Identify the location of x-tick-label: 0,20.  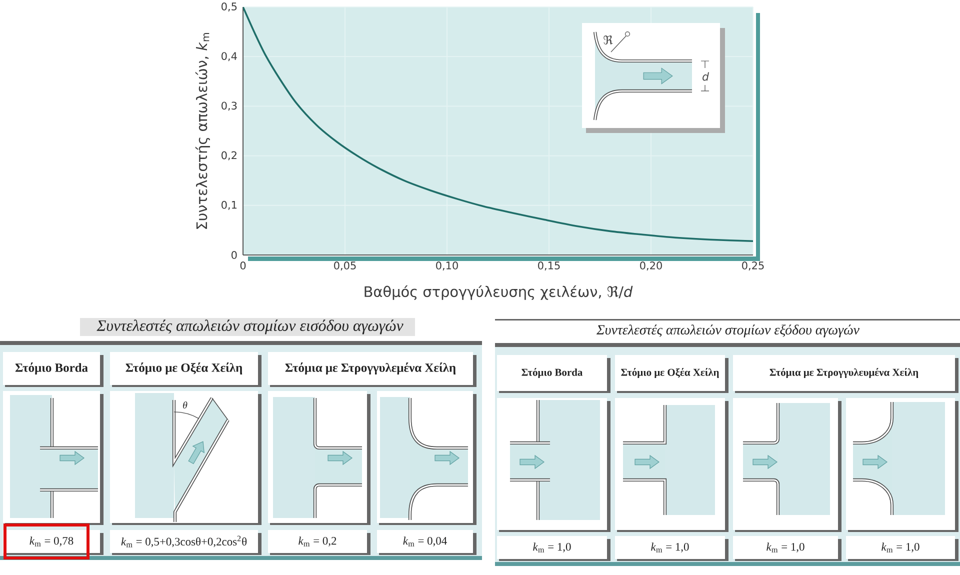
(651, 266).